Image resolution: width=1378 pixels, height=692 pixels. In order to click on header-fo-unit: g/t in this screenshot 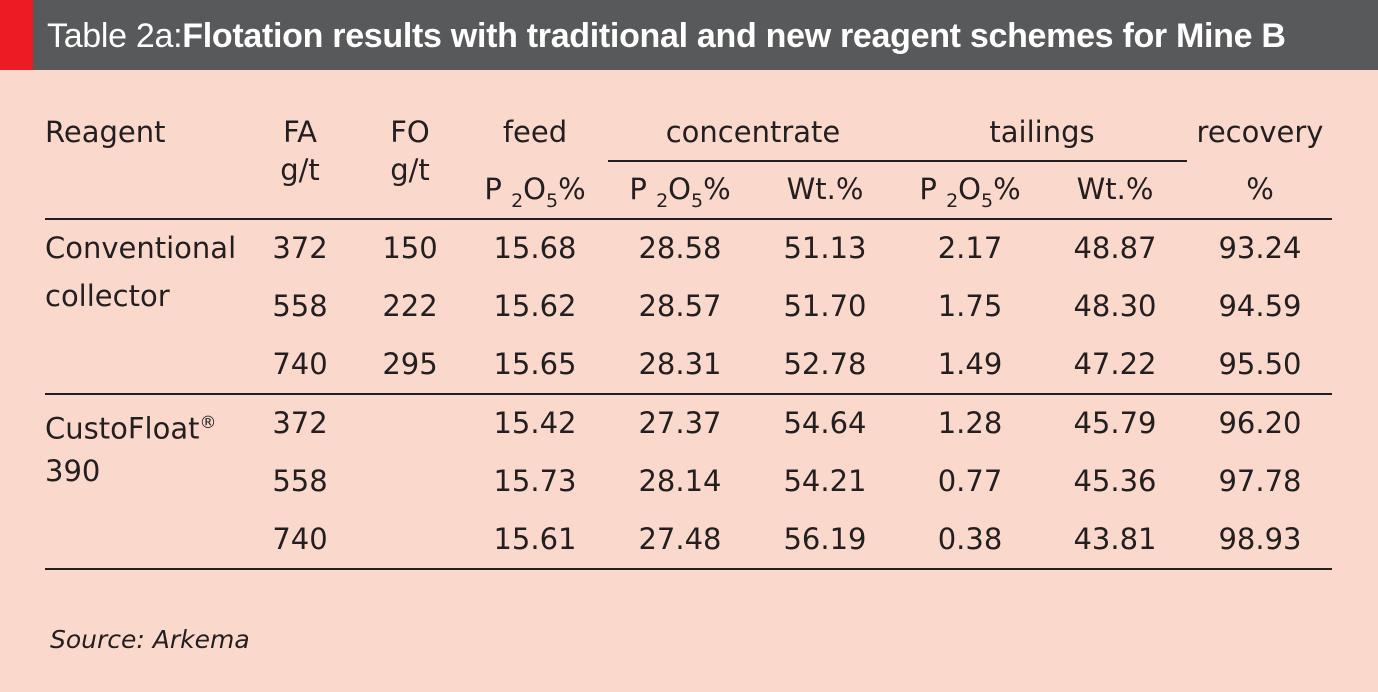, I will do `click(410, 170)`.